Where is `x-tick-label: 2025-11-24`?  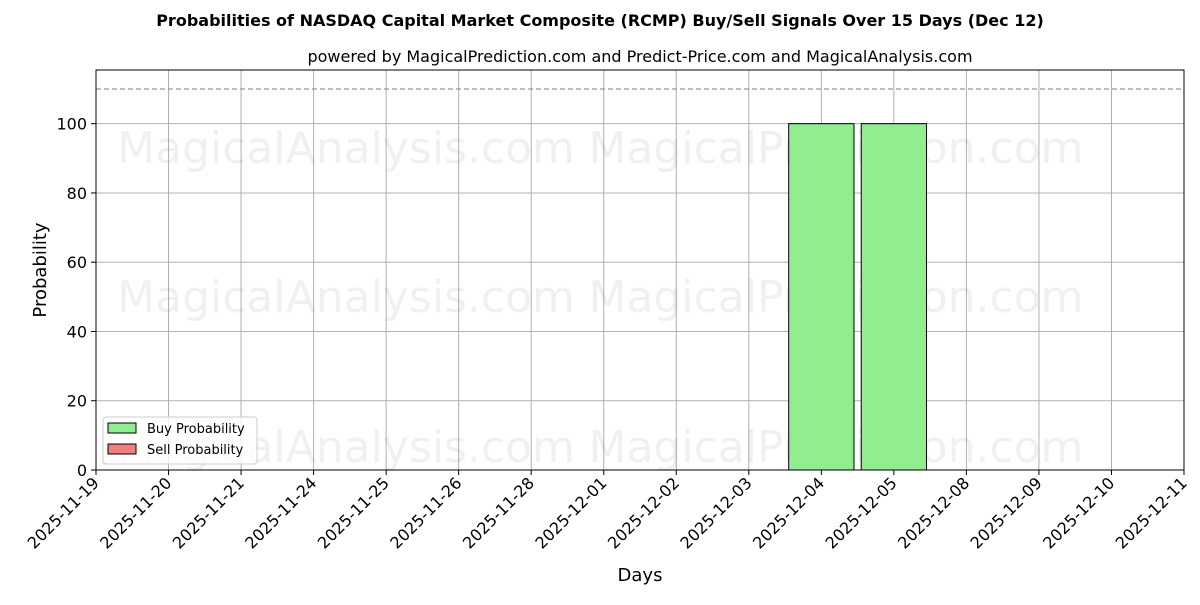 x-tick-label: 2025-11-24 is located at coordinates (280, 512).